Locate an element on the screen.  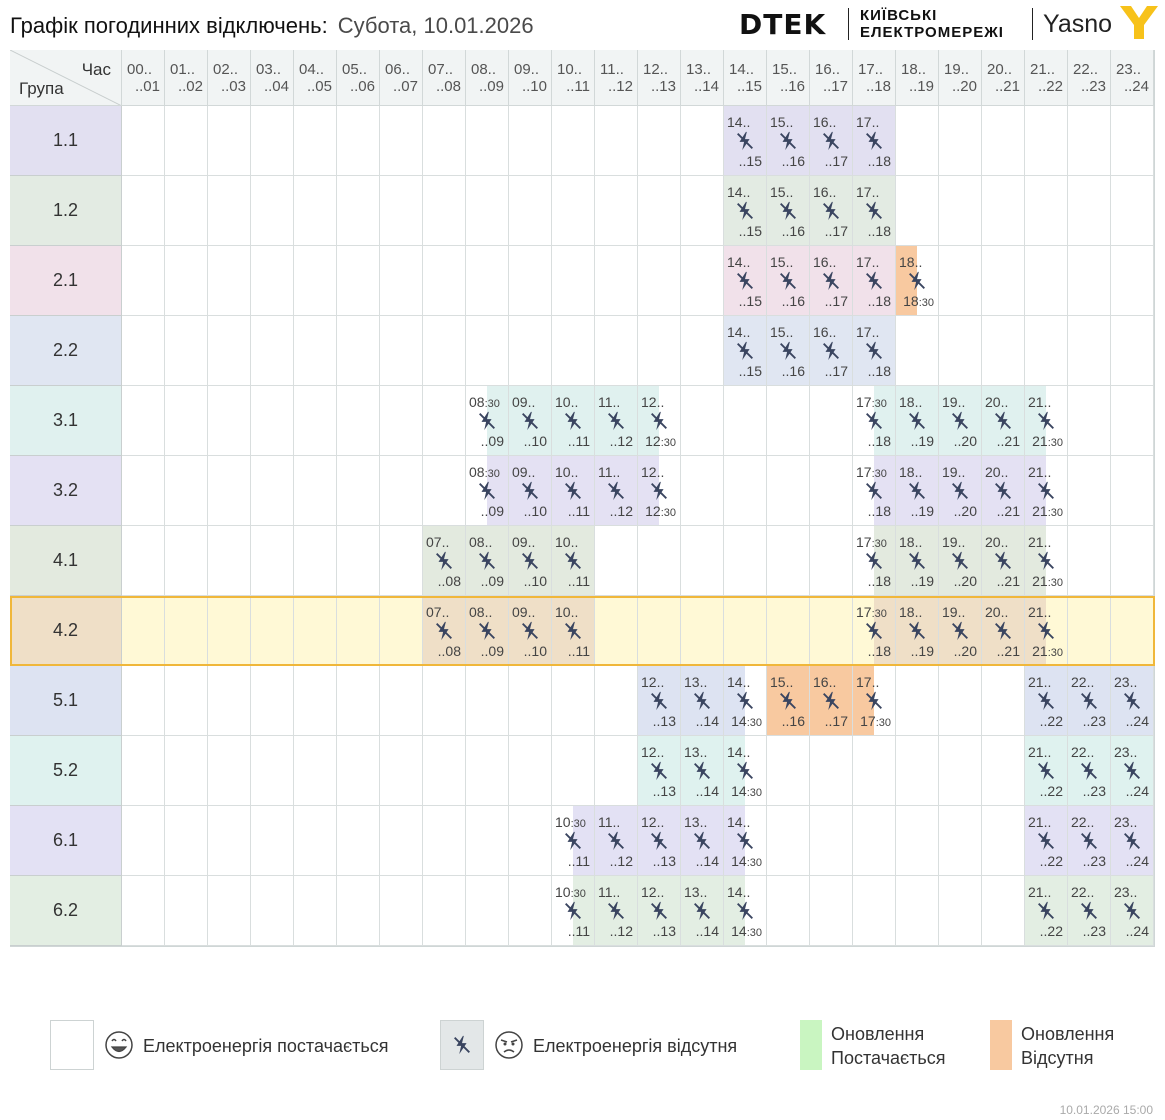
outage-end: ..20 is located at coordinates (965, 581).